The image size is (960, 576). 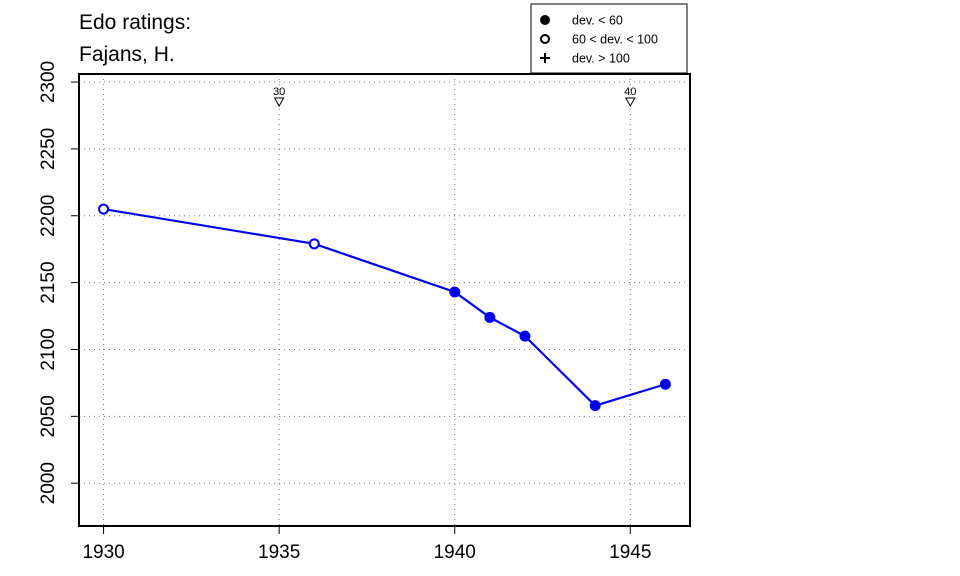 What do you see at coordinates (366, 544) in the screenshot?
I see `x-axis: 1930 1935 1940 1945` at bounding box center [366, 544].